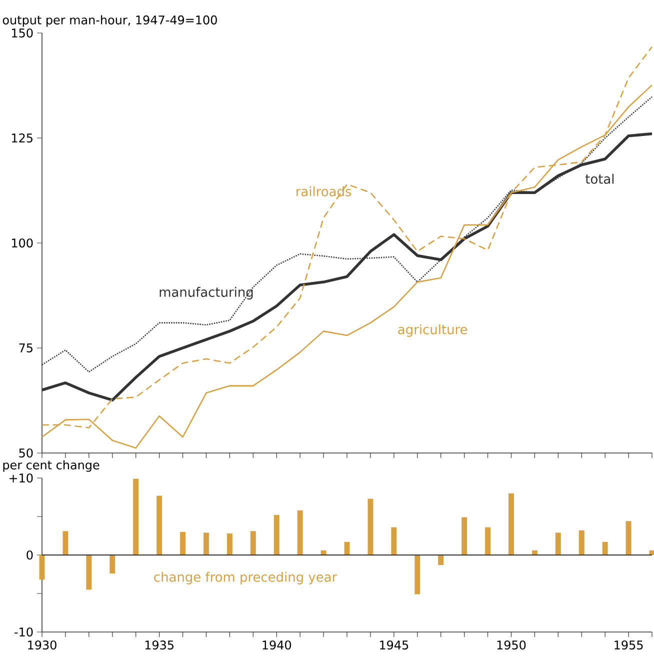  Describe the element at coordinates (42, 645) in the screenshot. I see `x-tick-label: 1930` at that location.